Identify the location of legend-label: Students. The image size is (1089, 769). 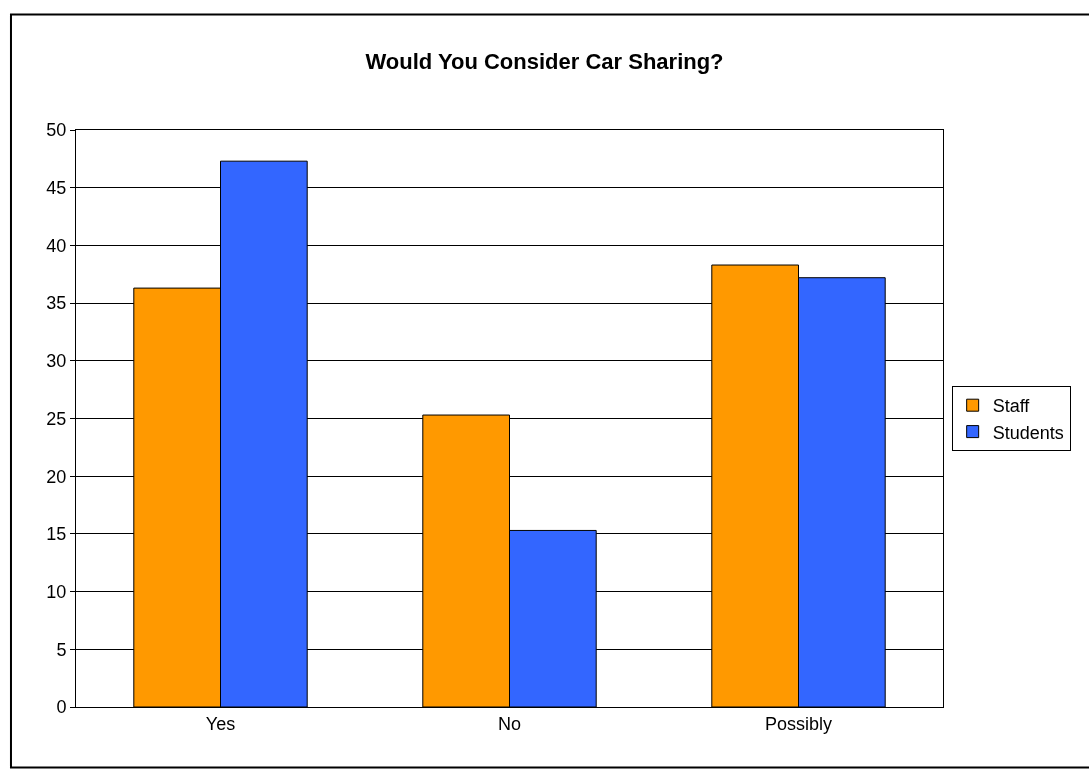
(1028, 432).